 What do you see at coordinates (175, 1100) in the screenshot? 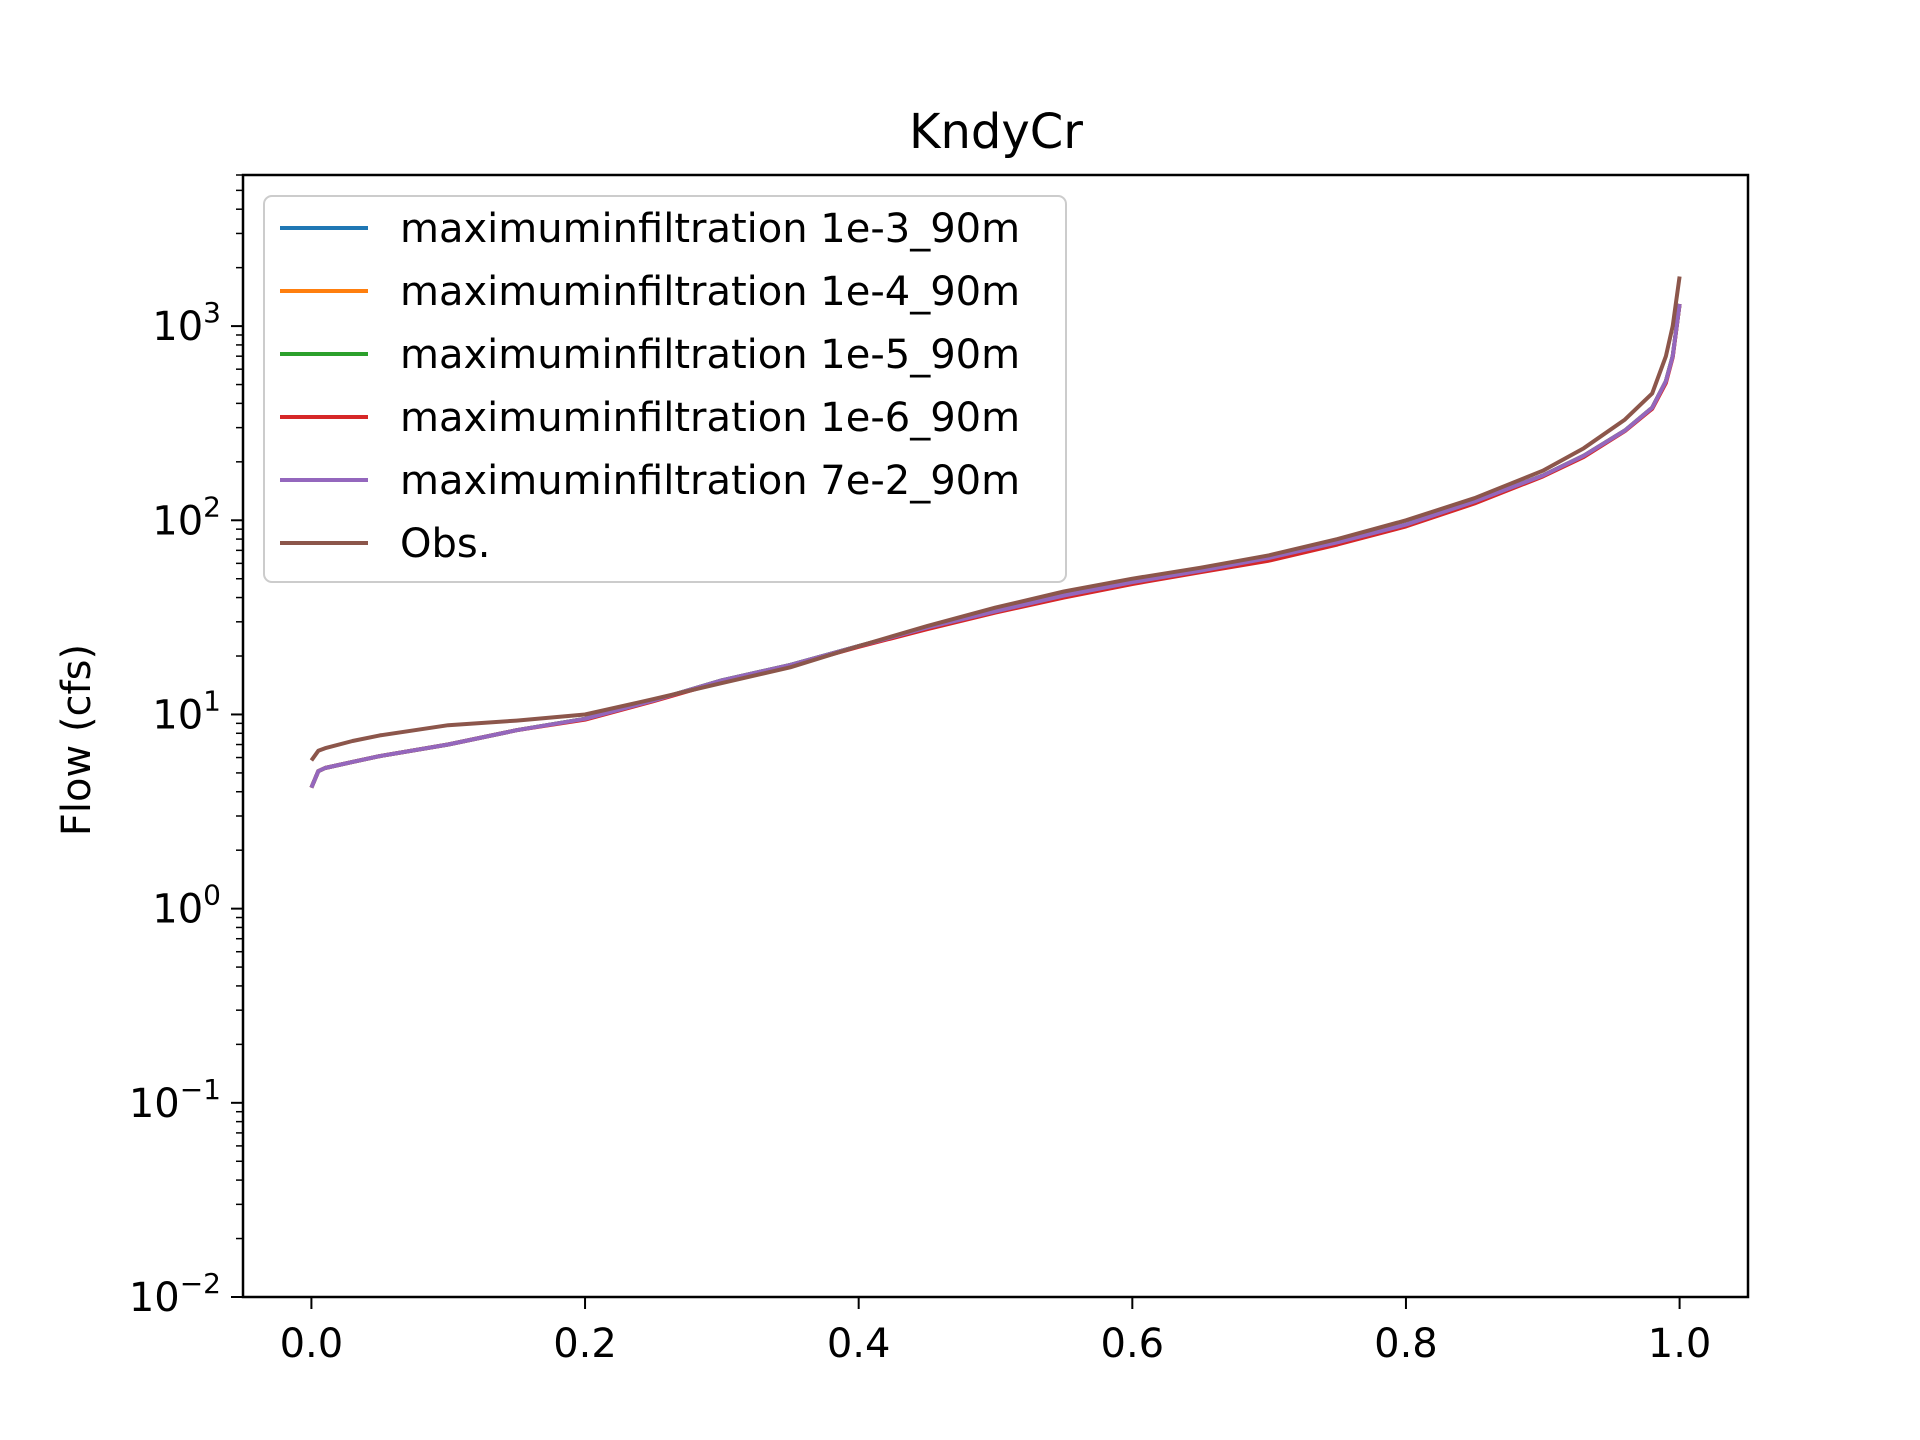
I see `y-tick-label-1: 10⁻¹` at bounding box center [175, 1100].